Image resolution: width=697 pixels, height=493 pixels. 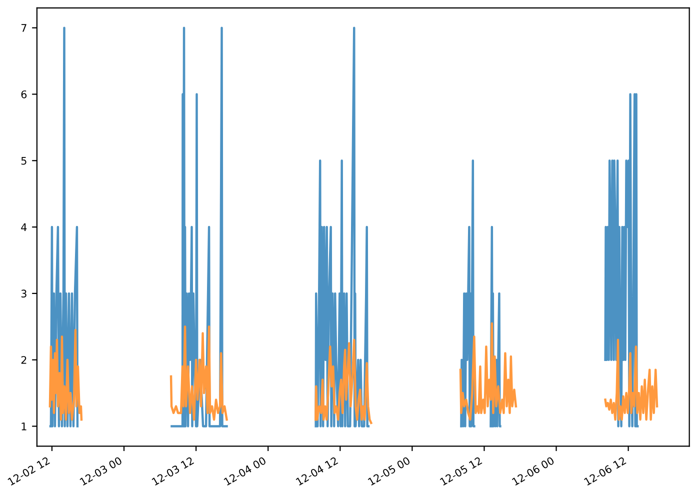 What do you see at coordinates (24, 426) in the screenshot?
I see `y-tick-label: 1` at bounding box center [24, 426].